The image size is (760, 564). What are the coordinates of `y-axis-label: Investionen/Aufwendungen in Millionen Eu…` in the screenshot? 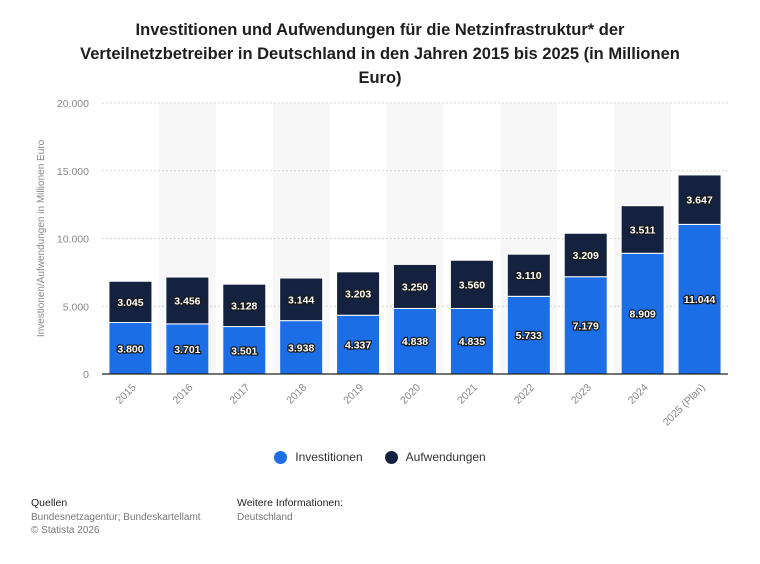 It's located at (41, 238).